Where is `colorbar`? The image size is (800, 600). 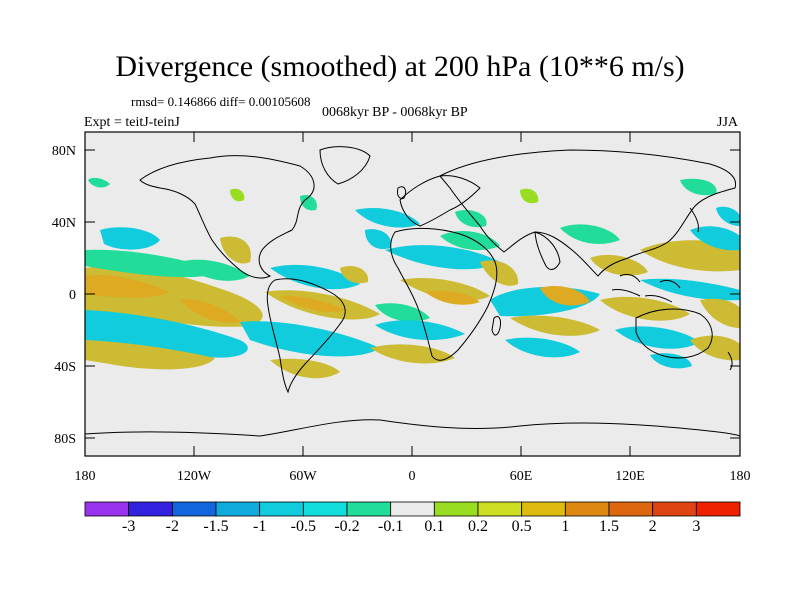
colorbar is located at coordinates (412, 509).